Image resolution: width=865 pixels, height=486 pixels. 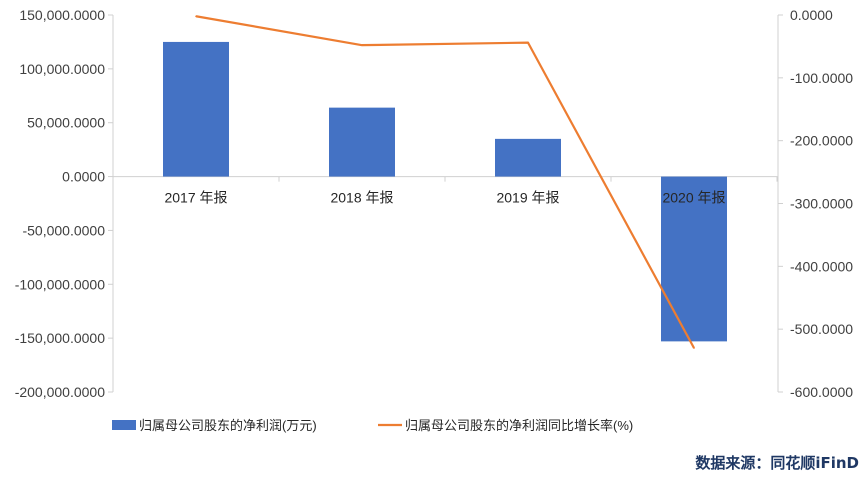 I want to click on x-tick-label: 2020 年报, so click(x=693, y=198).